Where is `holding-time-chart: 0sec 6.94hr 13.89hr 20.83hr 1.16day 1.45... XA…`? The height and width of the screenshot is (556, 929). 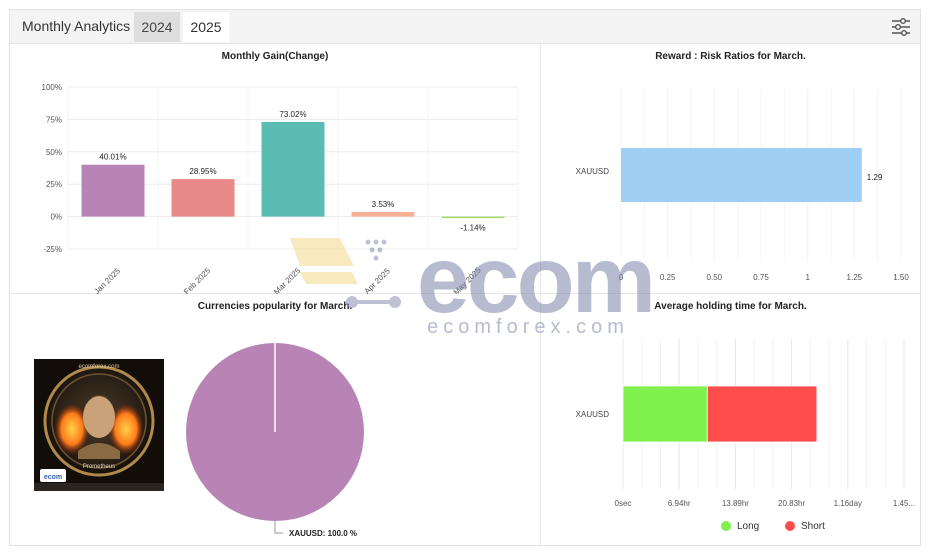
holding-time-chart: 0sec 6.94hr 13.89hr 20.83hr 1.16day 1.45... XA… is located at coordinates (745, 435).